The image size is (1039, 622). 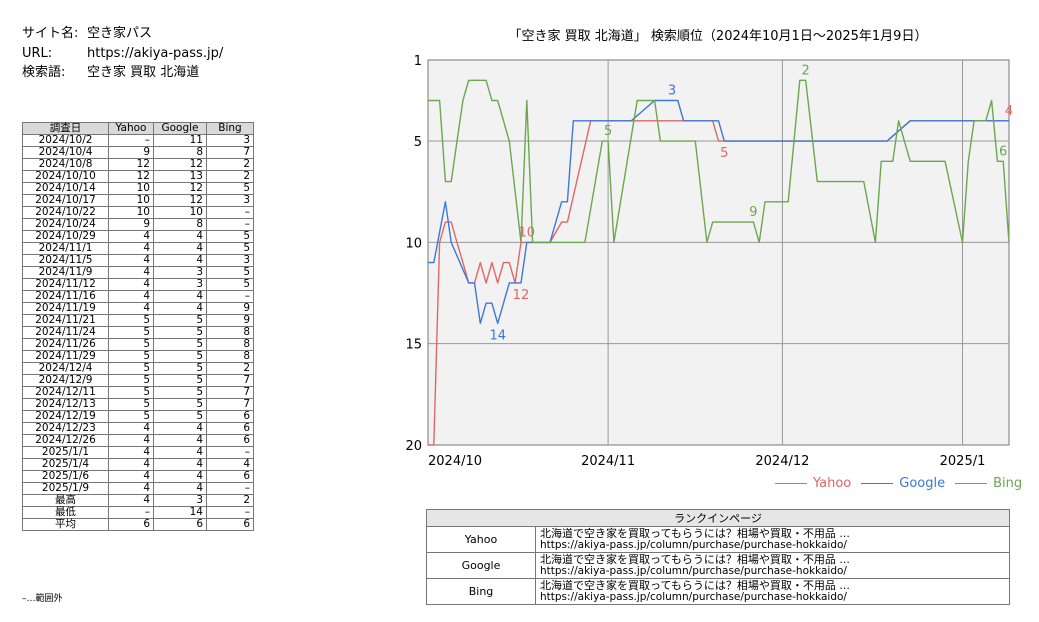 I want to click on url-value: https://akiya-pass.jp/, so click(x=155, y=53).